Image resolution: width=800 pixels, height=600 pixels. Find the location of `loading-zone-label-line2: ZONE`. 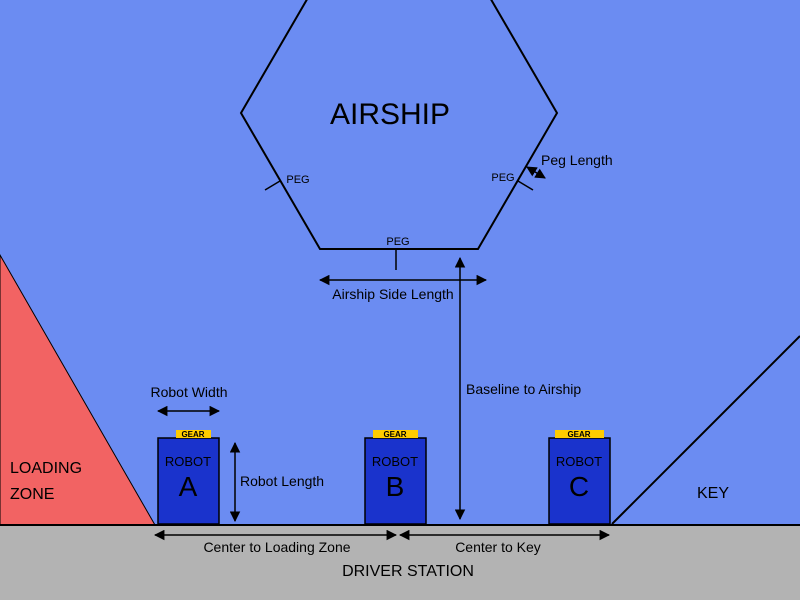

loading-zone-label-line2: ZONE is located at coordinates (32, 494).